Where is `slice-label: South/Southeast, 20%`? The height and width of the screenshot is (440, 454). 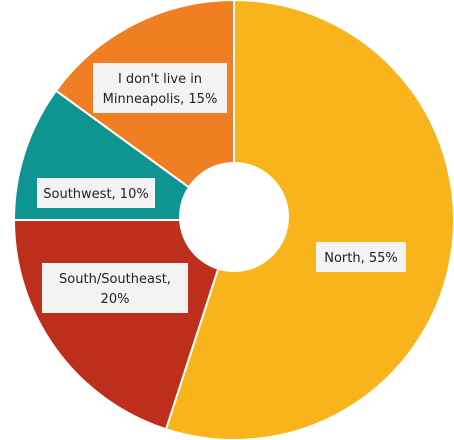
slice-label: South/Southeast, 20% is located at coordinates (115, 288).